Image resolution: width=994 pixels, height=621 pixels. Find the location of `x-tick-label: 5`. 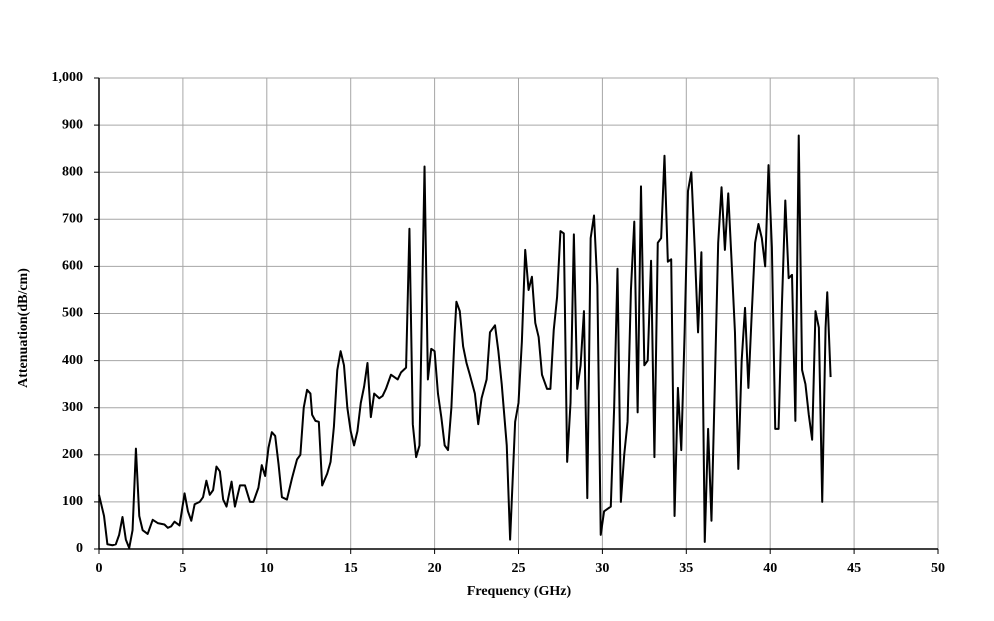

x-tick-label: 5 is located at coordinates (182, 568).